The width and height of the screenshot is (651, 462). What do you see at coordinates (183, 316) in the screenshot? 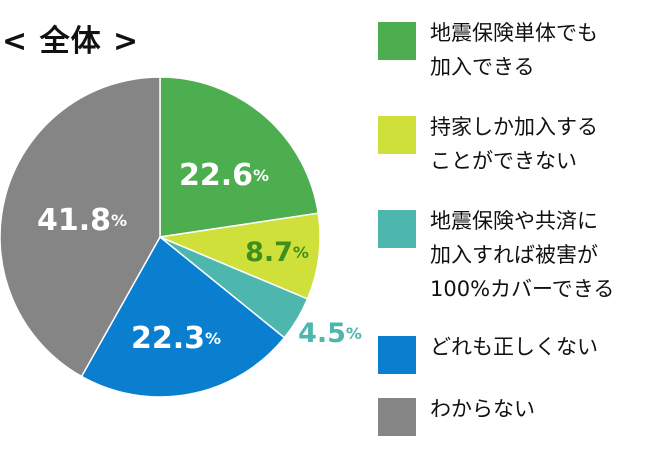
I see `slice-none-correct` at bounding box center [183, 316].